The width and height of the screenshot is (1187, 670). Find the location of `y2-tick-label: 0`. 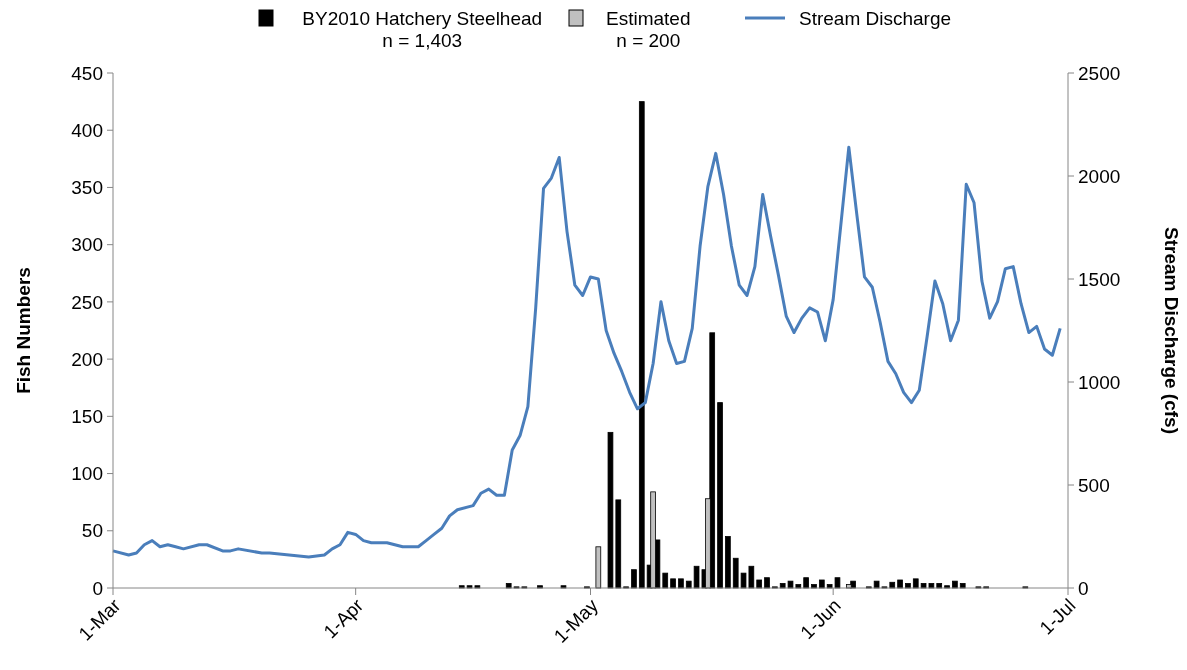

y2-tick-label: 0 is located at coordinates (1083, 588).